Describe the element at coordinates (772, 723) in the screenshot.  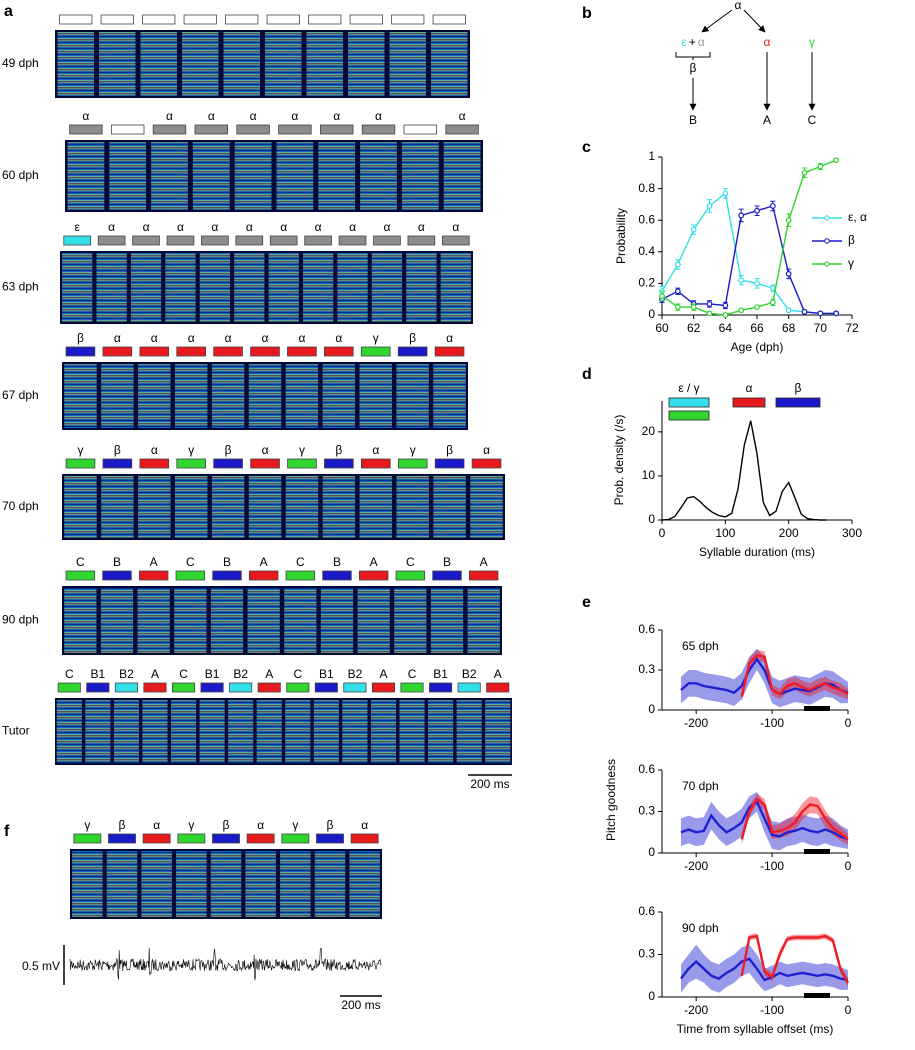
I see `x-tick-label: -100` at that location.